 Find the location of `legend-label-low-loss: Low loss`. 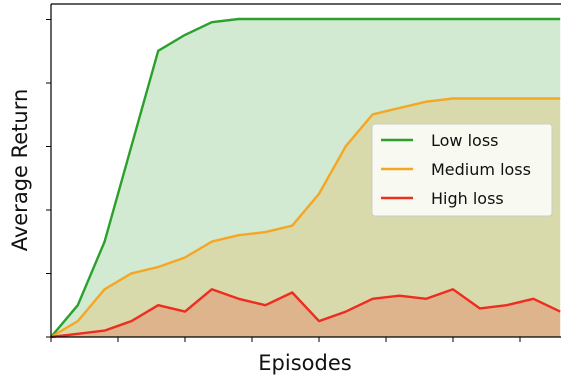

legend-label-low-loss: Low loss is located at coordinates (465, 140).